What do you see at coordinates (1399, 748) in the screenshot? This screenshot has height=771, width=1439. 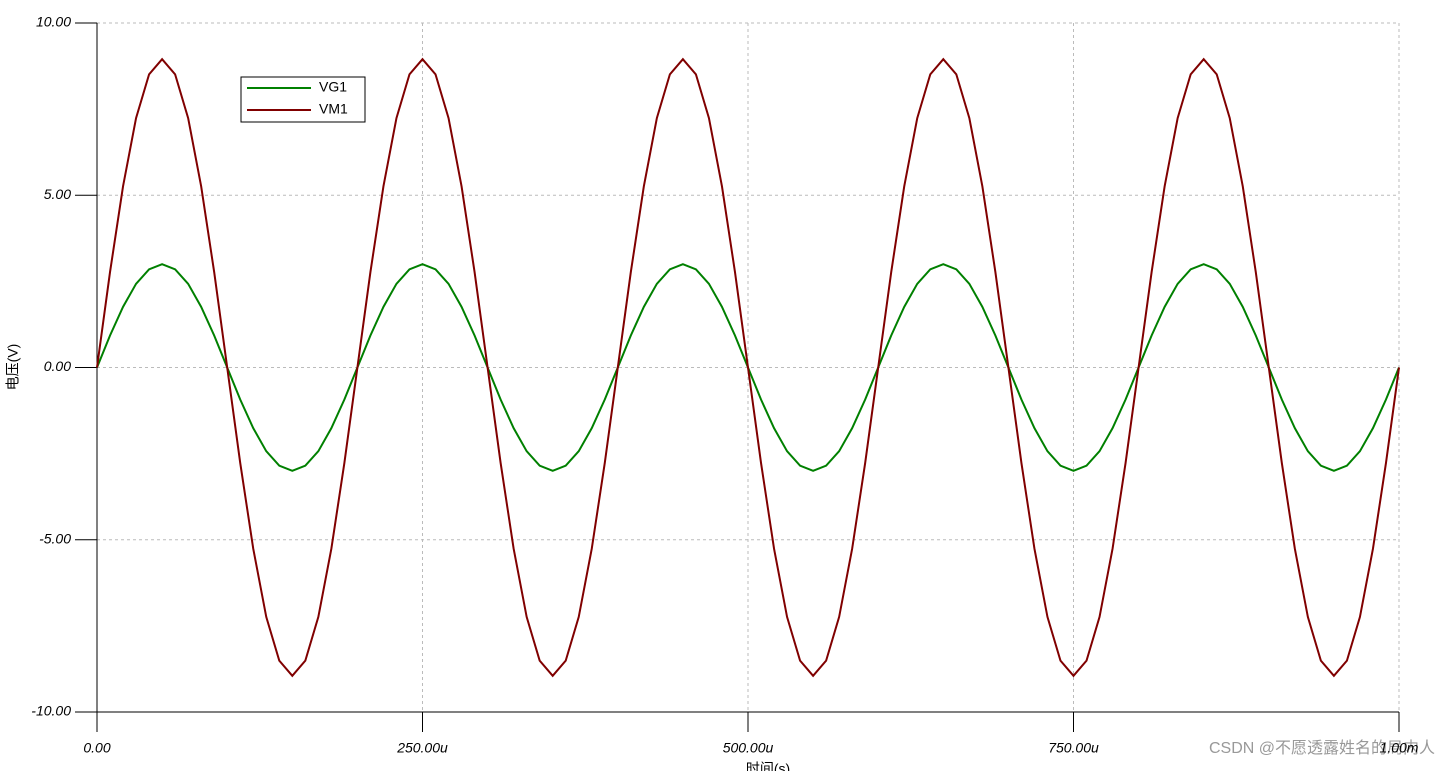 I see `x-tick-label: 1.00m` at bounding box center [1399, 748].